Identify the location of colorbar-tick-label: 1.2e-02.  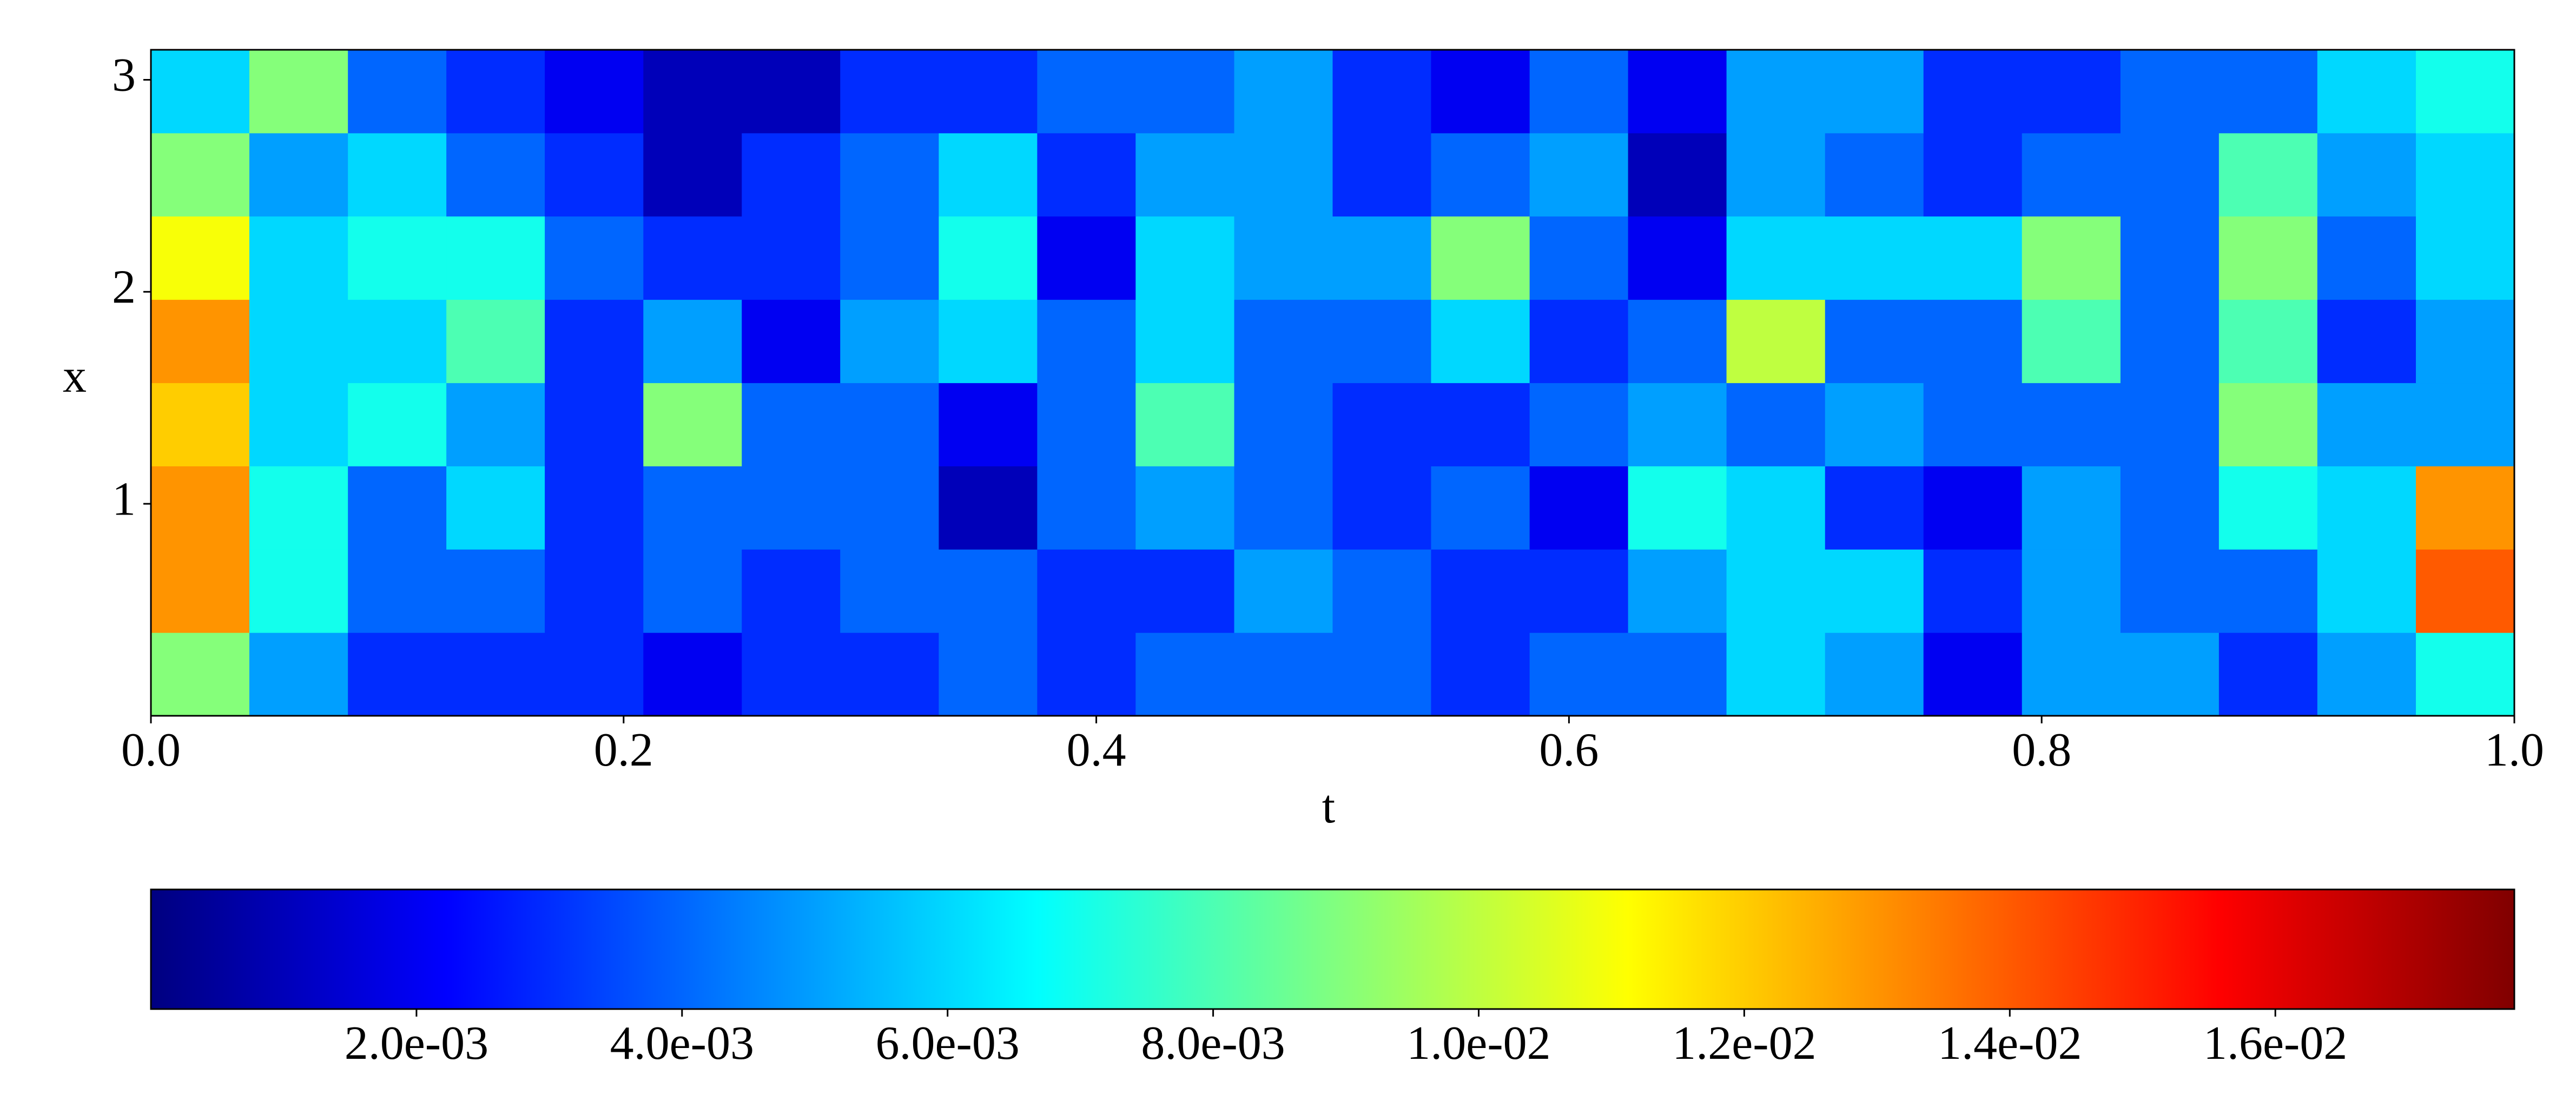
(1744, 1043).